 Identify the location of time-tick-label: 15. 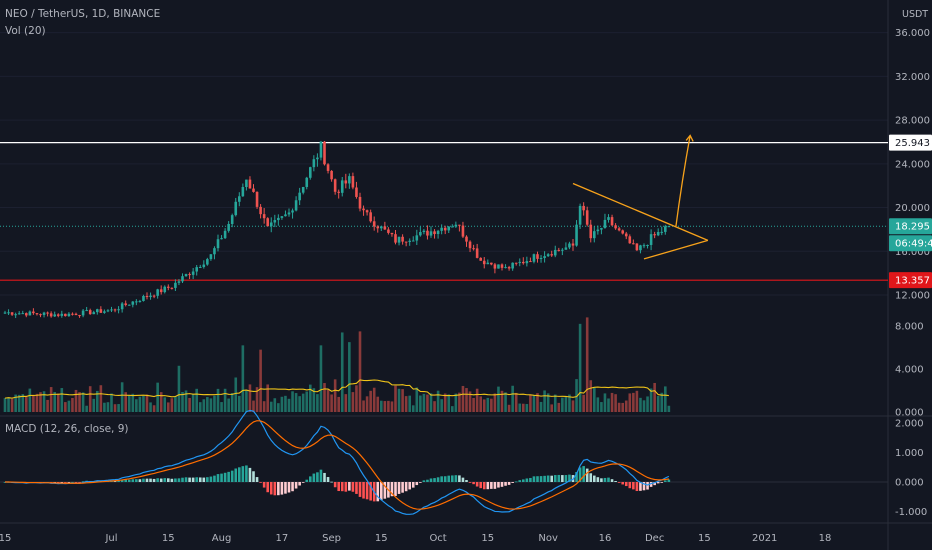
(704, 538).